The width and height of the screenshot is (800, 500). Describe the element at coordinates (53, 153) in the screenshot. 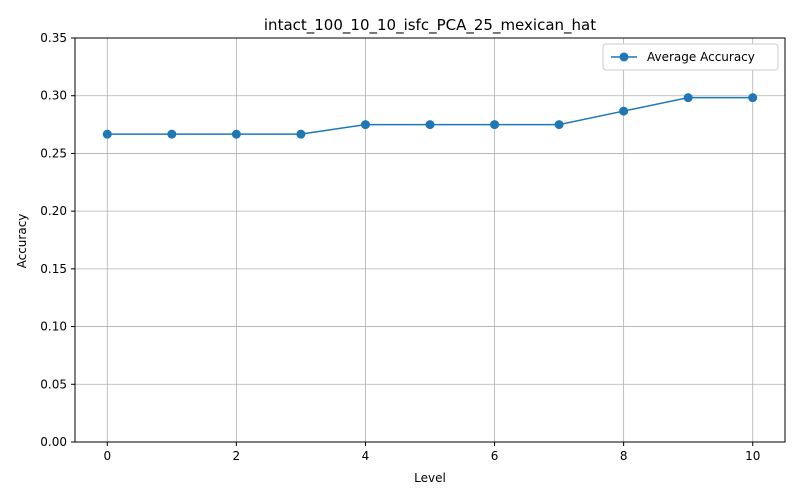

I see `y-tick-label-5: 0.25` at that location.